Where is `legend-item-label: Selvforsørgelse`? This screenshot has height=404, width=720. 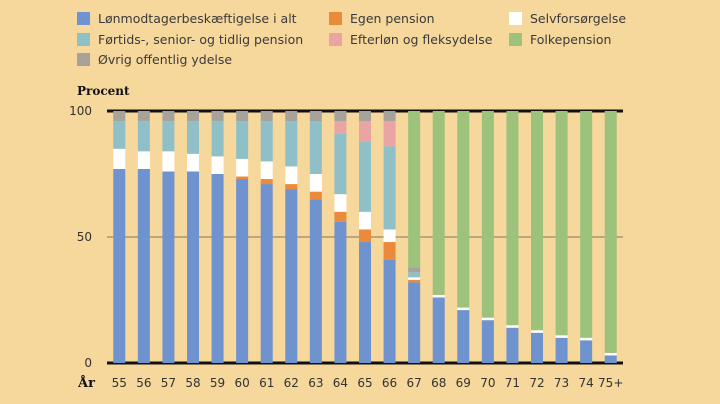
legend-item-label: Selvforsørgelse is located at coordinates (578, 18).